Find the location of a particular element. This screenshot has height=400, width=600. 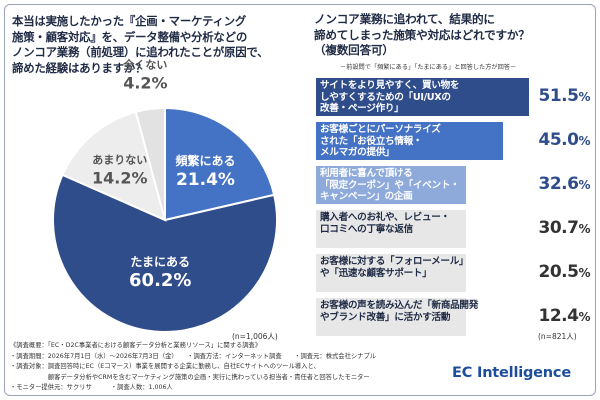

bar-row: 購入者へのお礼や、レビュー・ 口コミへの丁寧な返信 30.7% is located at coordinates (454, 229).